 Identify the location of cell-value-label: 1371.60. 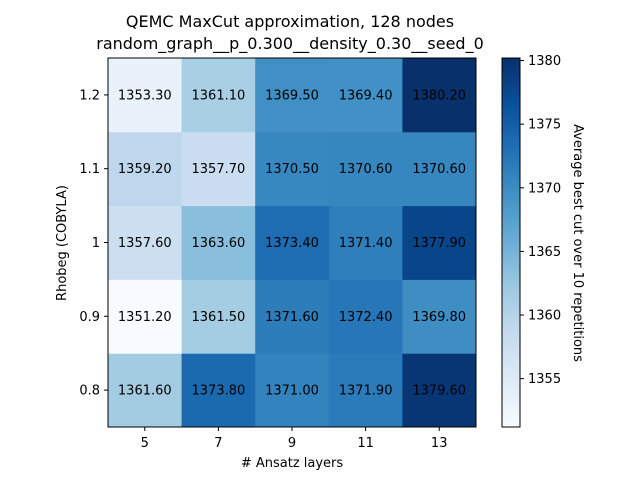
(292, 317).